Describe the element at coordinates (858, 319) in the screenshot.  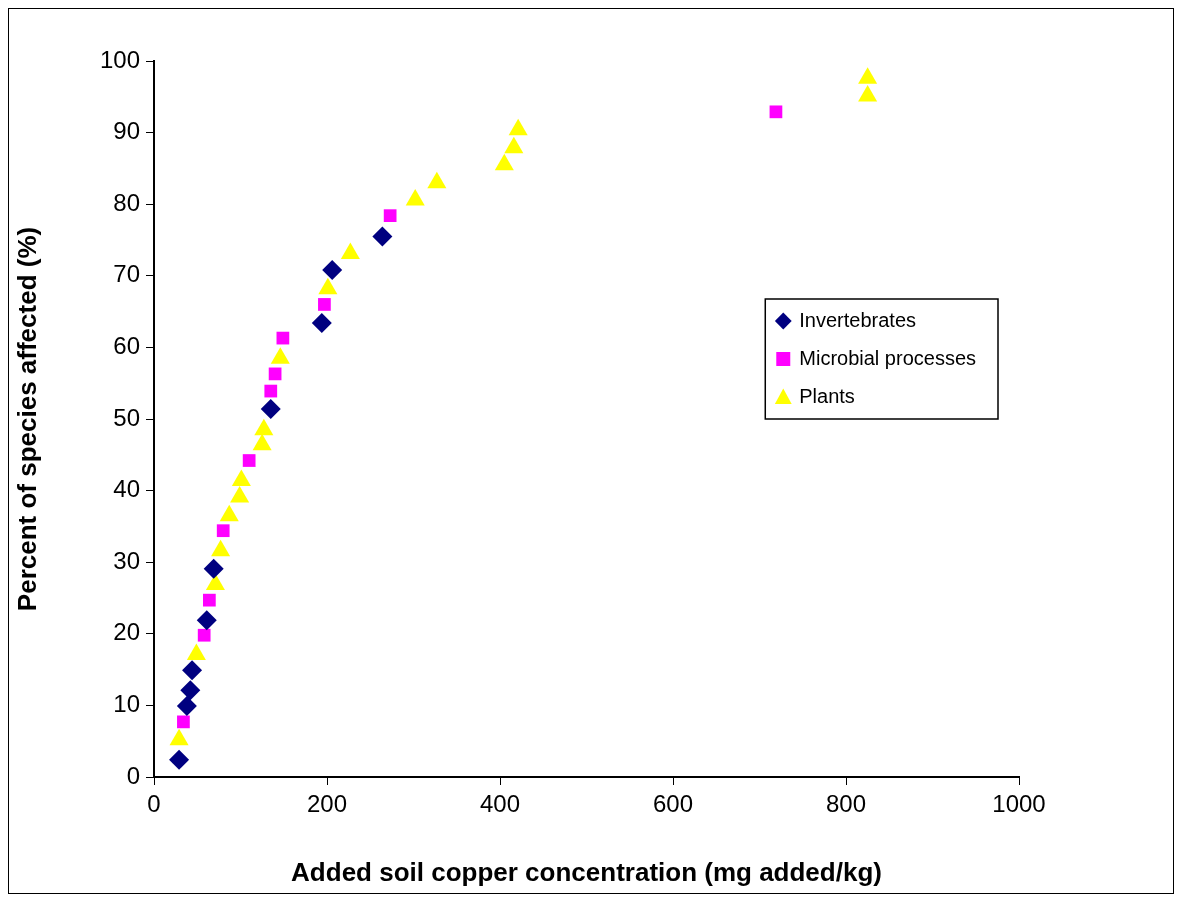
I see `legend-label: Invertebrates` at that location.